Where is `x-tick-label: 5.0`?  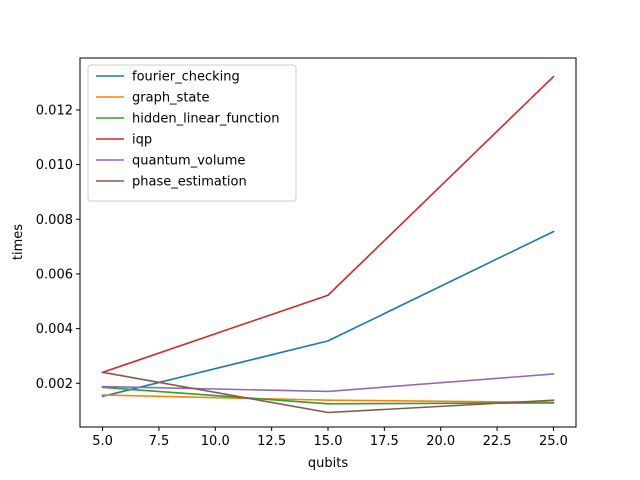 x-tick-label: 5.0 is located at coordinates (102, 441).